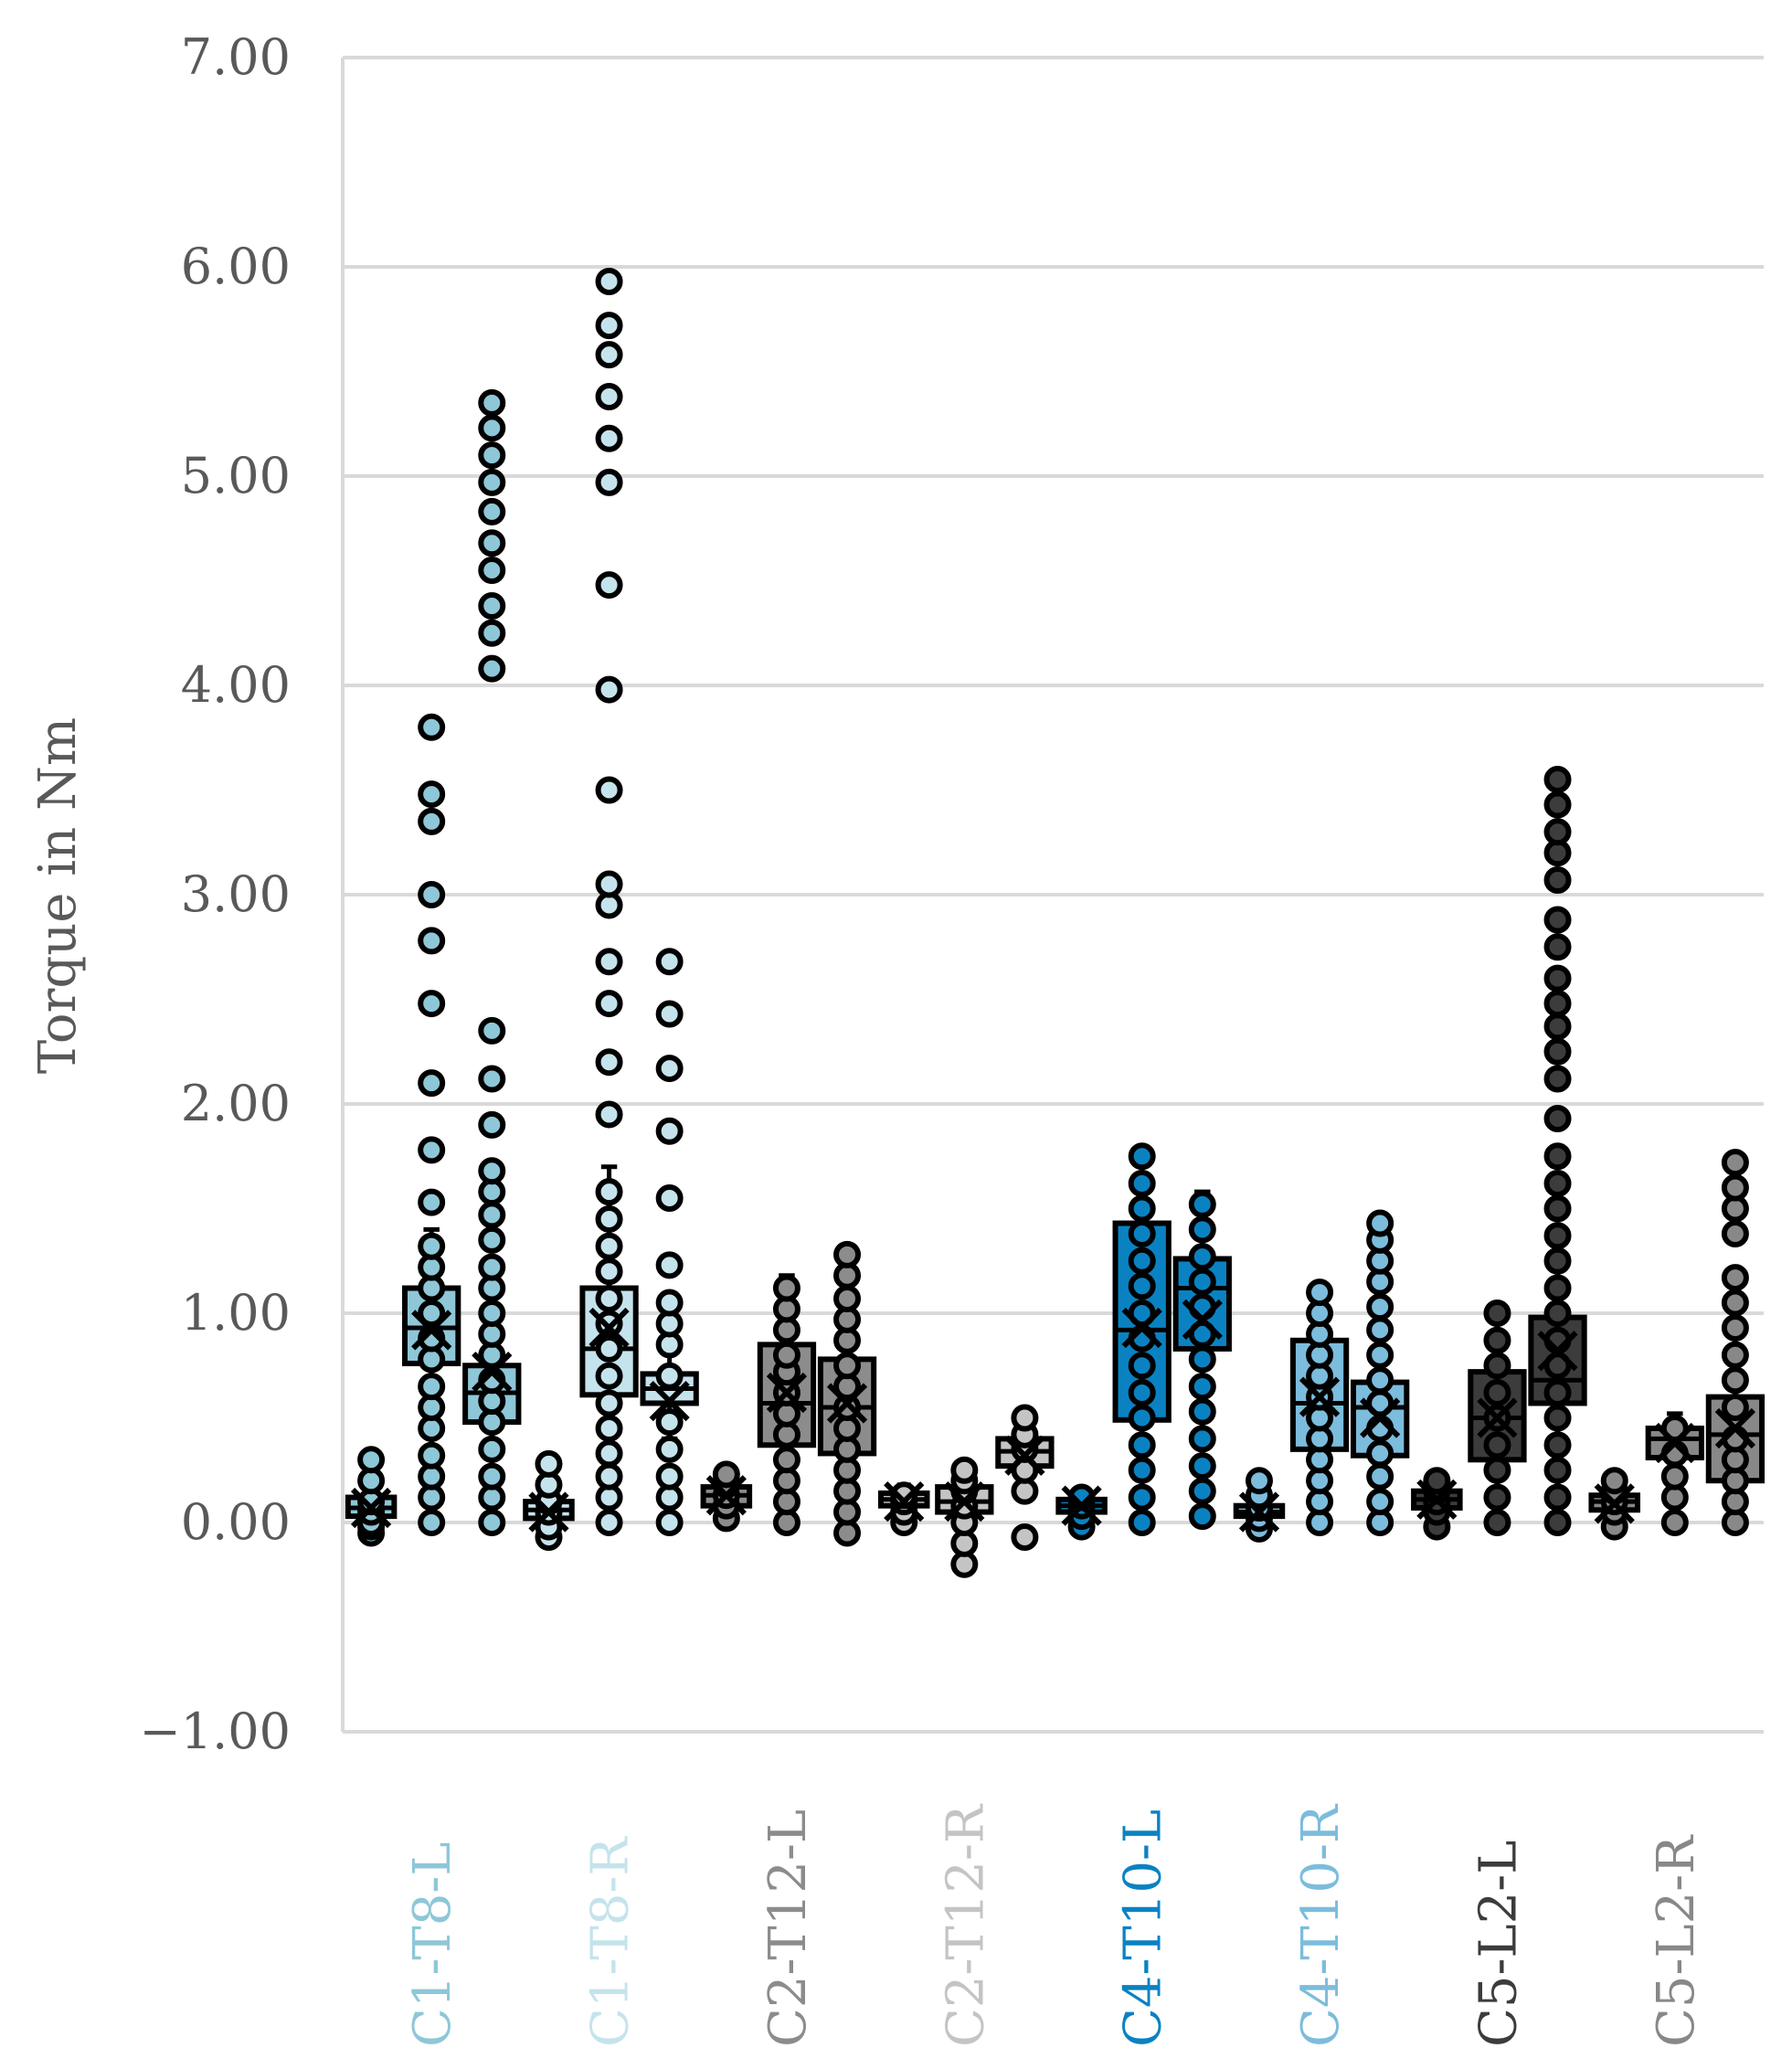  I want to click on y-tick-label: 2.00, so click(236, 1103).